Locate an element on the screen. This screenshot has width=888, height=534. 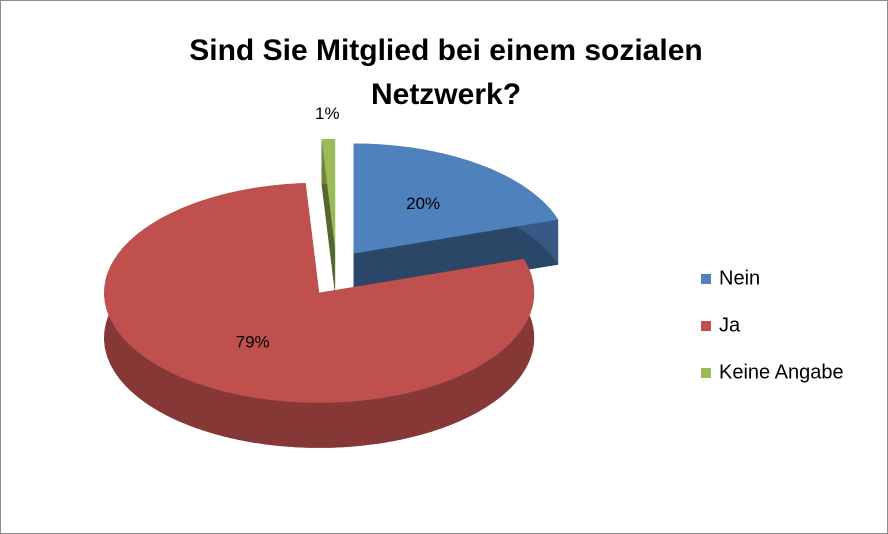
data-label: 1% is located at coordinates (327, 113).